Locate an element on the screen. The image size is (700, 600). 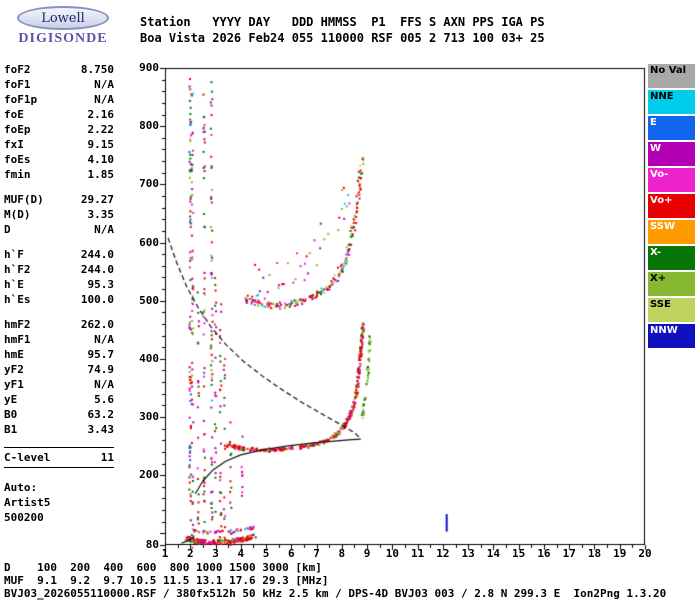
x-tick-label-20: 20 is located at coordinates (645, 553).